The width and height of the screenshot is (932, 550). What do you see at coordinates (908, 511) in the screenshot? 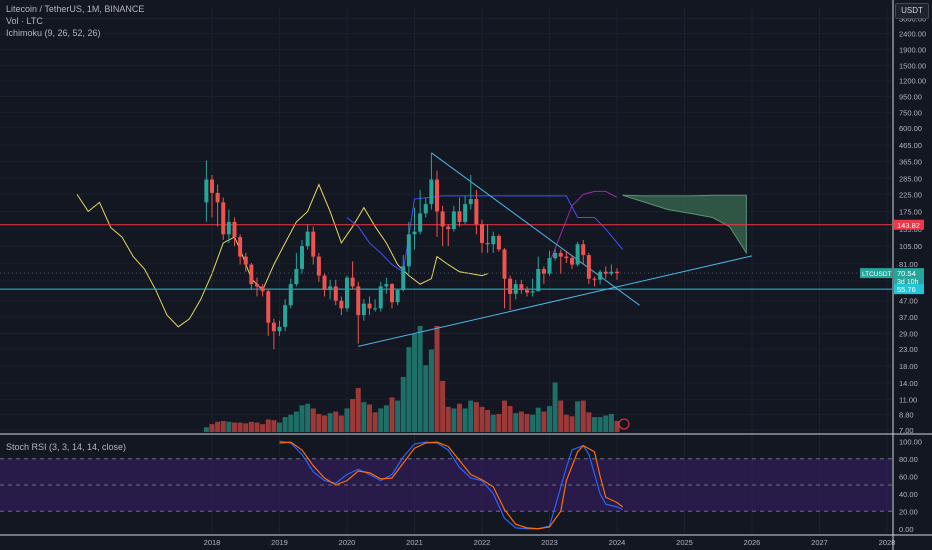
I see `stoch-tick-label: 20.00` at bounding box center [908, 511].